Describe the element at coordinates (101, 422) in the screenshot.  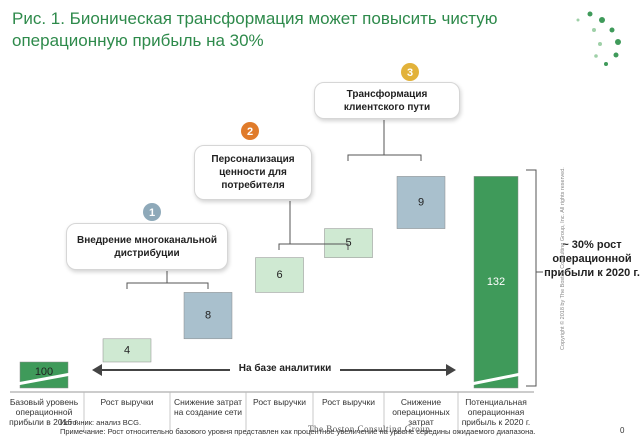
I see `source: Источник: анализ BCG.` at that location.